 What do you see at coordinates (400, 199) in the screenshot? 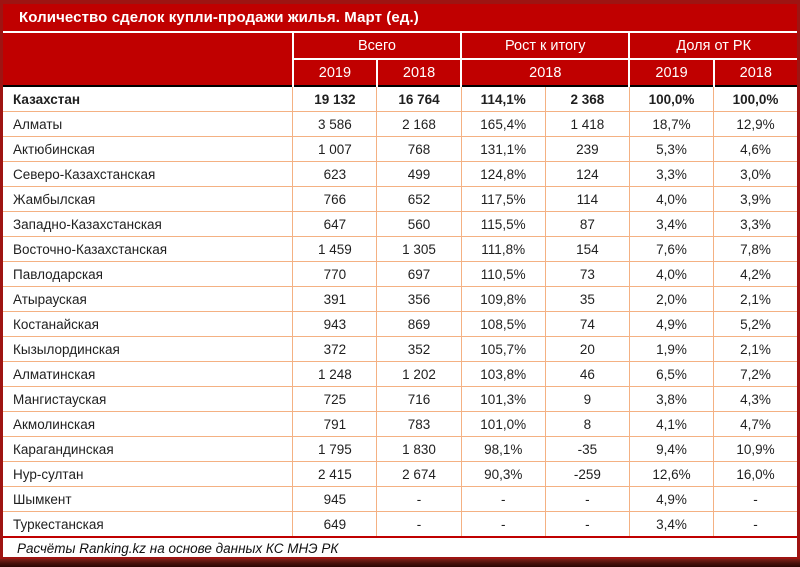
I see `table-row: Жамбылская 766 652 117,5% 114 4,0% 3,9%` at bounding box center [400, 199].